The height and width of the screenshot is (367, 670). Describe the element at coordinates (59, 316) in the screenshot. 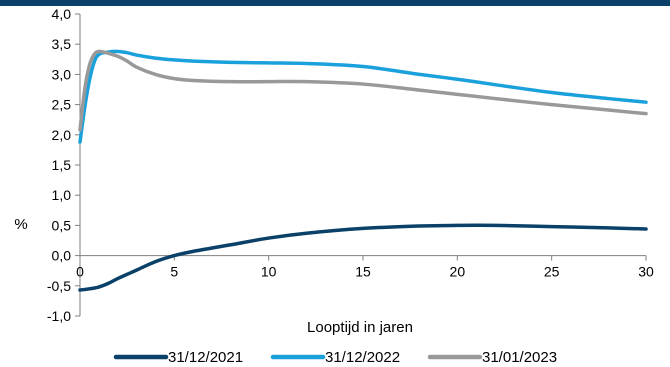

I see `y-tick-label: -1,0` at that location.